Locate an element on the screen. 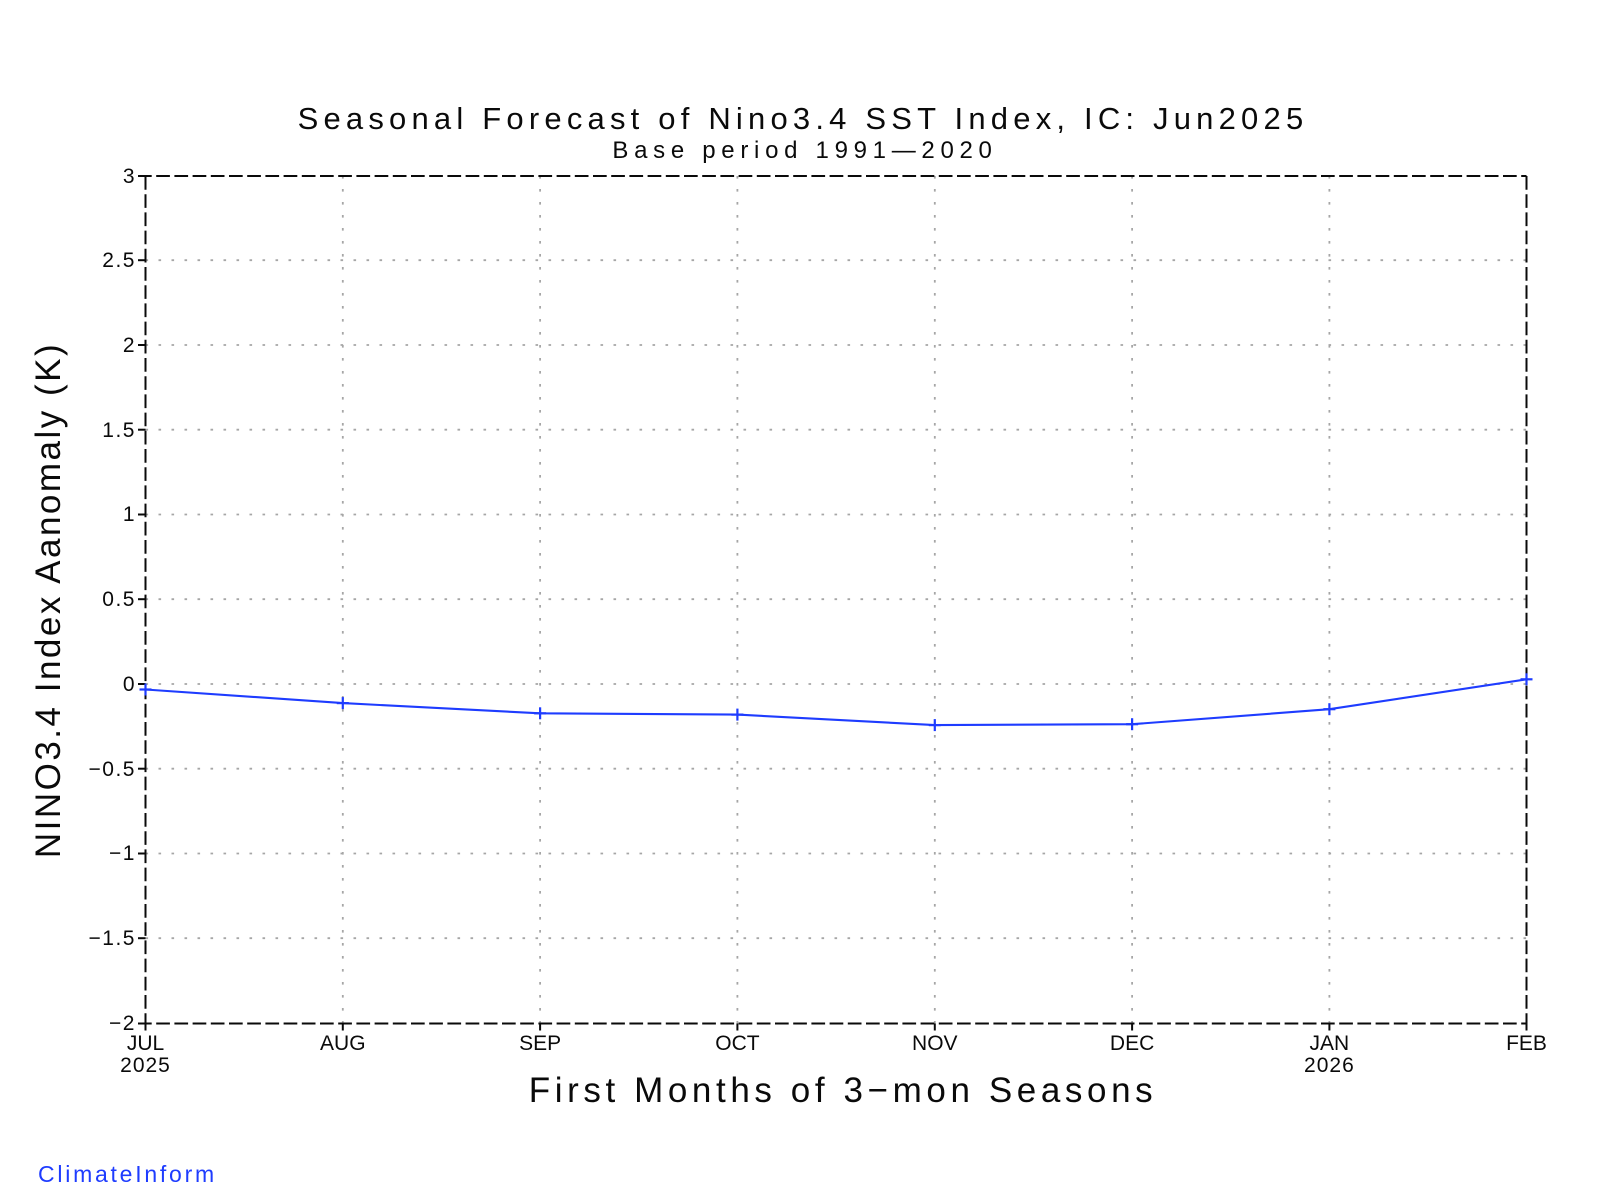 Image resolution: width=1600 pixels, height=1200 pixels. svg-text: NINO3.4 Index Aanomaly (K) is located at coordinates (48, 600).